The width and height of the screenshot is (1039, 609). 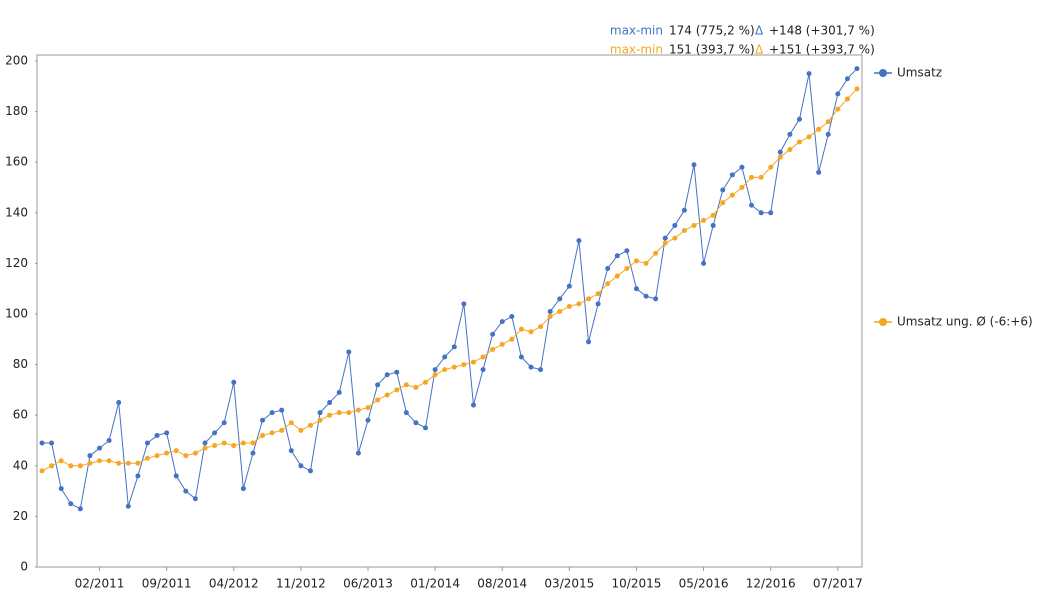 I want to click on x-tick-label: 03/2015, so click(x=569, y=584).